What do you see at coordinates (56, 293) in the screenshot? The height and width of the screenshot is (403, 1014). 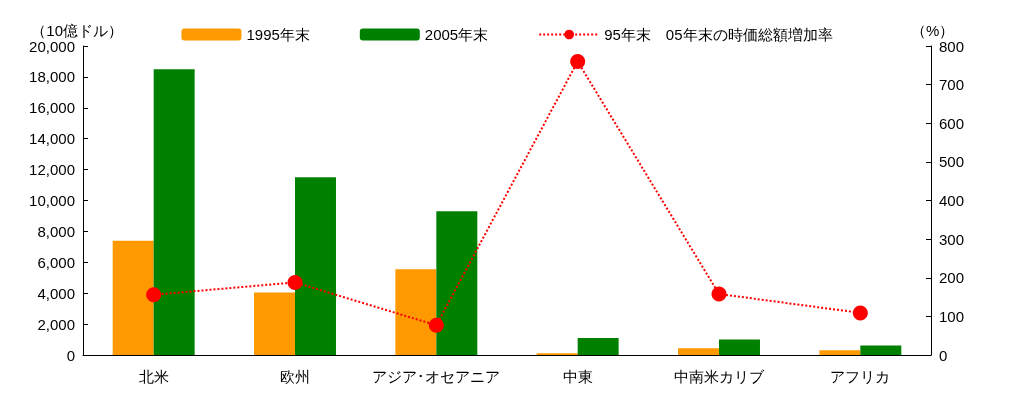 I see `y-tick-label: 4,000` at bounding box center [56, 293].